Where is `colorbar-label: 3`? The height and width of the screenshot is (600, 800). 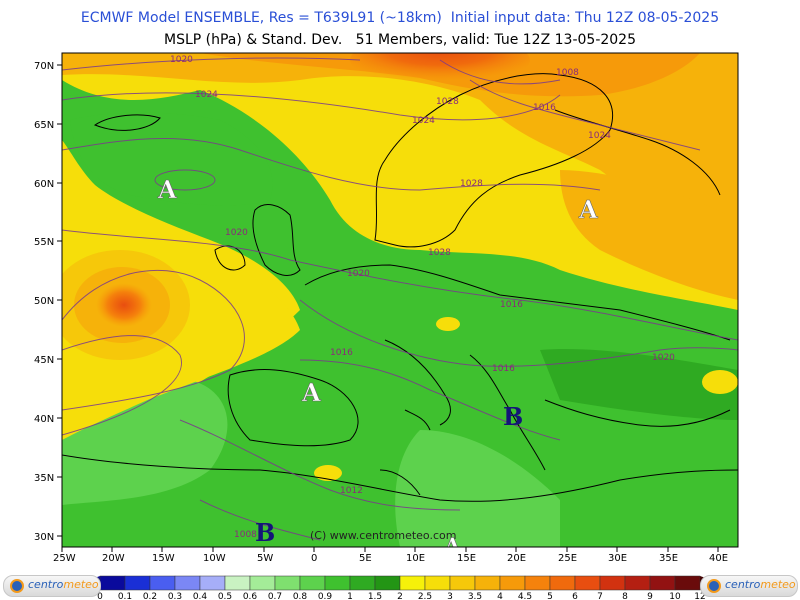
colorbar-label: 3 is located at coordinates (450, 596).